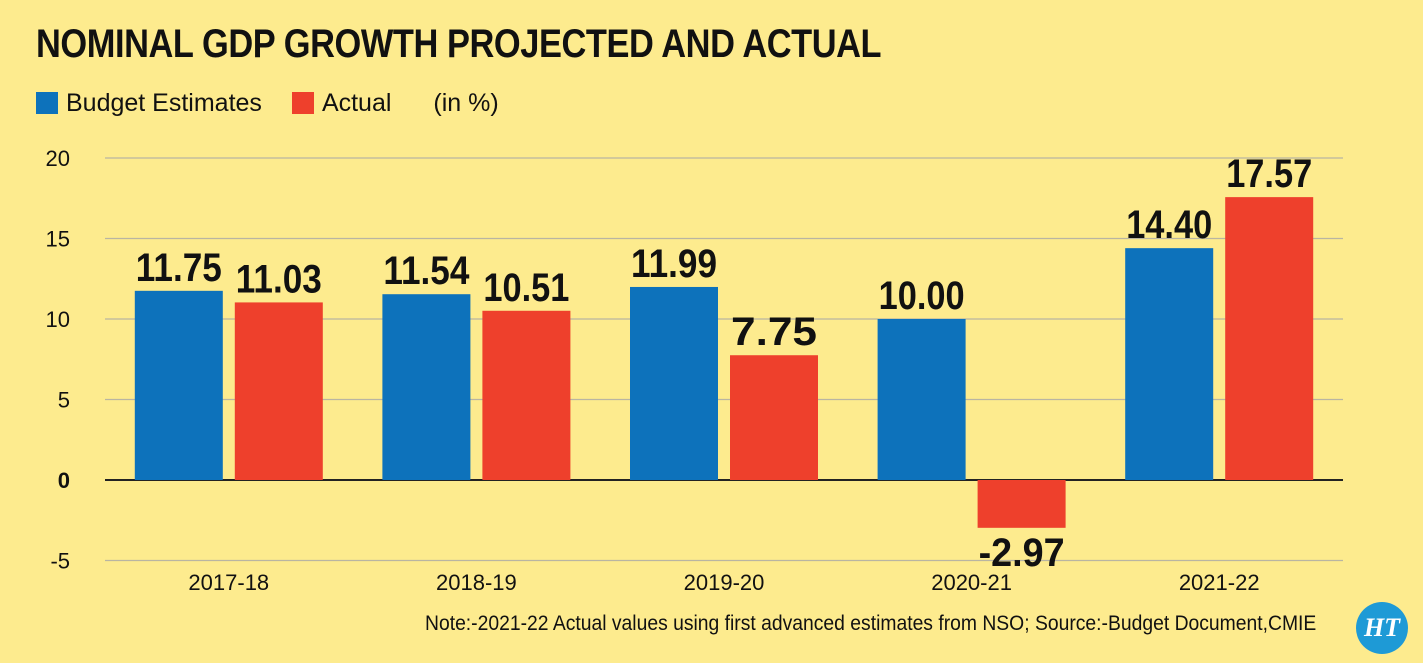 This screenshot has height=663, width=1423. What do you see at coordinates (426, 271) in the screenshot?
I see `data-label-budget: 11.54` at bounding box center [426, 271].